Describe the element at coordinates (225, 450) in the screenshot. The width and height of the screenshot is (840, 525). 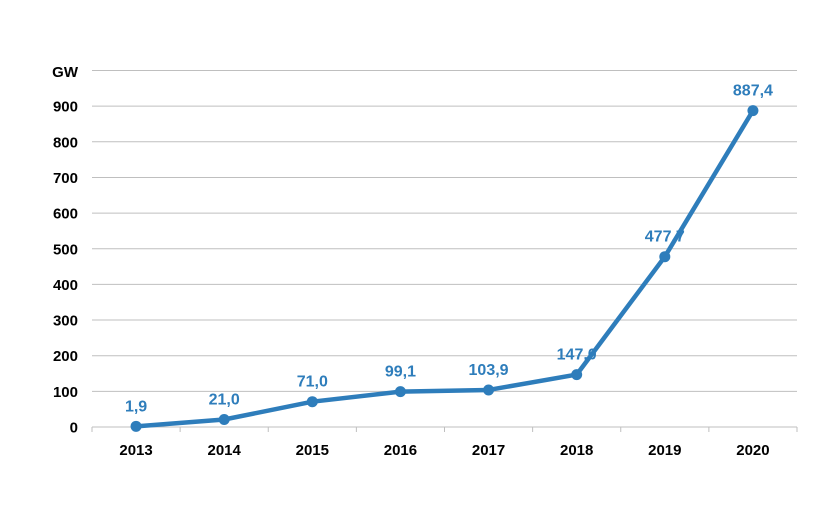
I see `x-tick-label: 2014` at that location.